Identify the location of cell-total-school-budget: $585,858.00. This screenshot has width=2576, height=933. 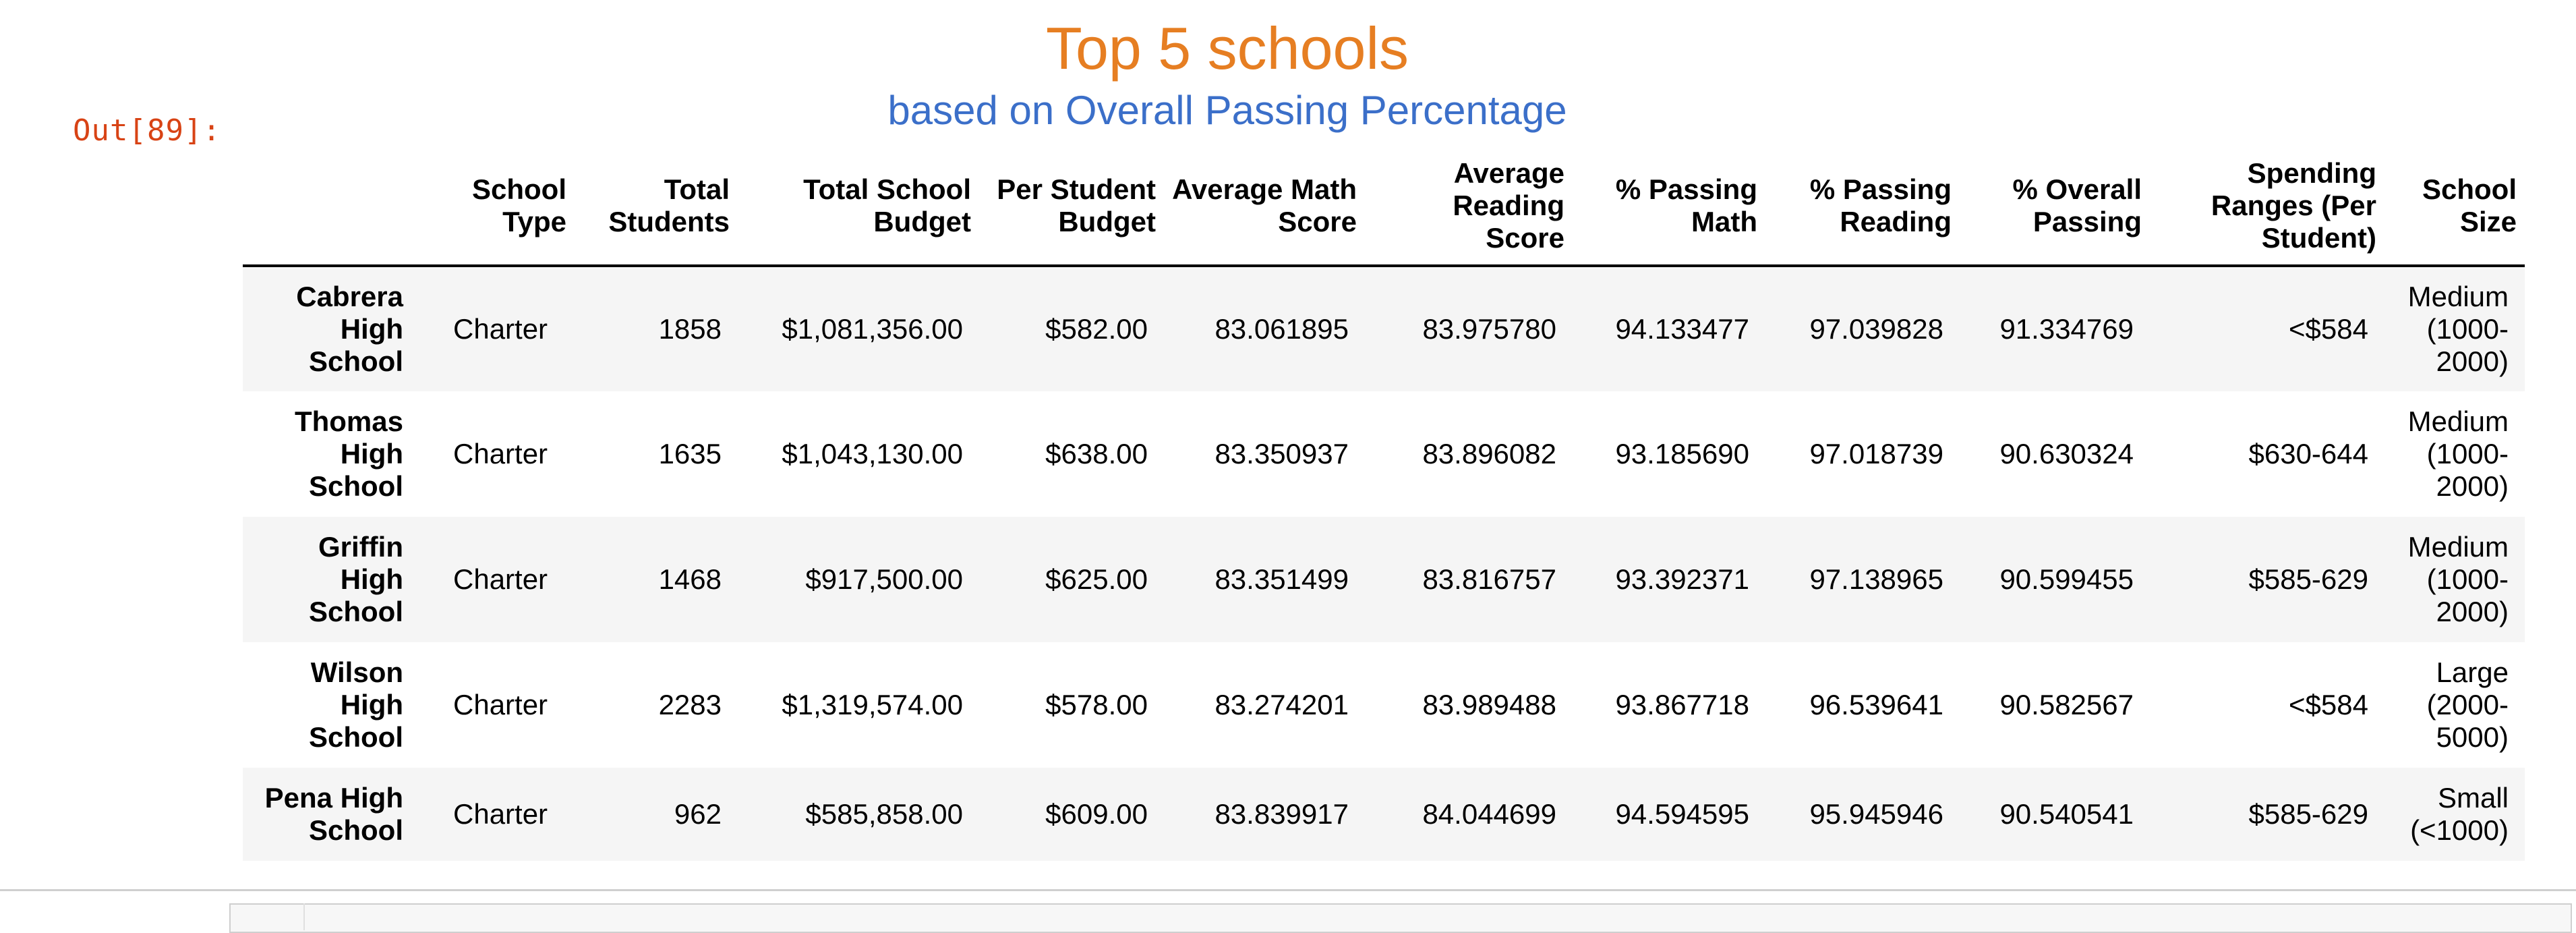
(884, 814).